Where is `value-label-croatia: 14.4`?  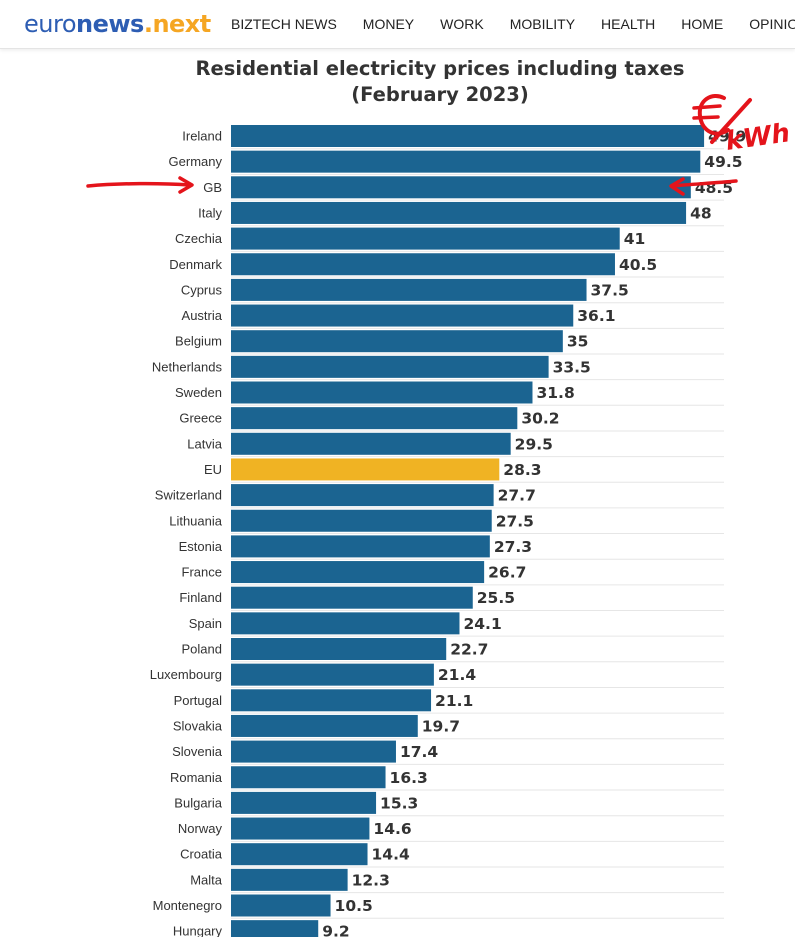
value-label-croatia: 14.4 is located at coordinates (391, 855).